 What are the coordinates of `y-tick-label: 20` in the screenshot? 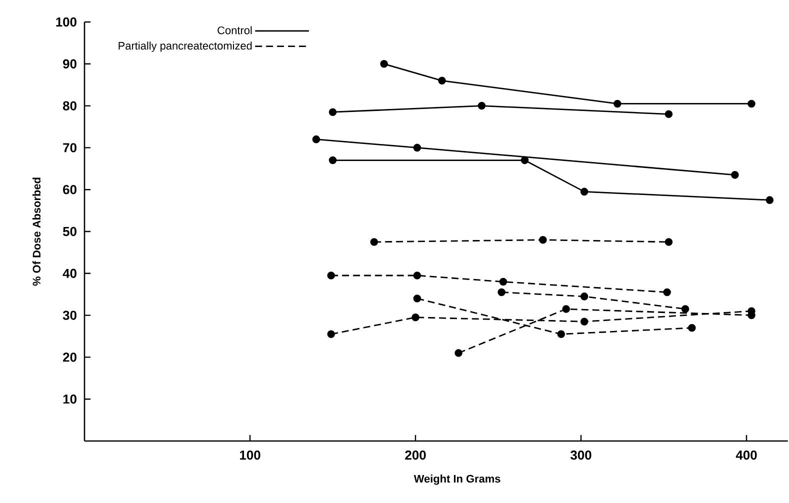 It's located at (69, 357).